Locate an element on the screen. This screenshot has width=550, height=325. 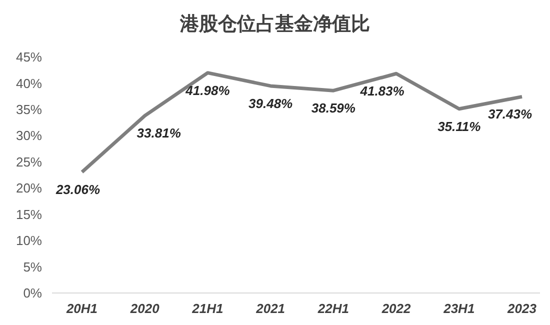
y-tick-label: 0% is located at coordinates (32, 293).